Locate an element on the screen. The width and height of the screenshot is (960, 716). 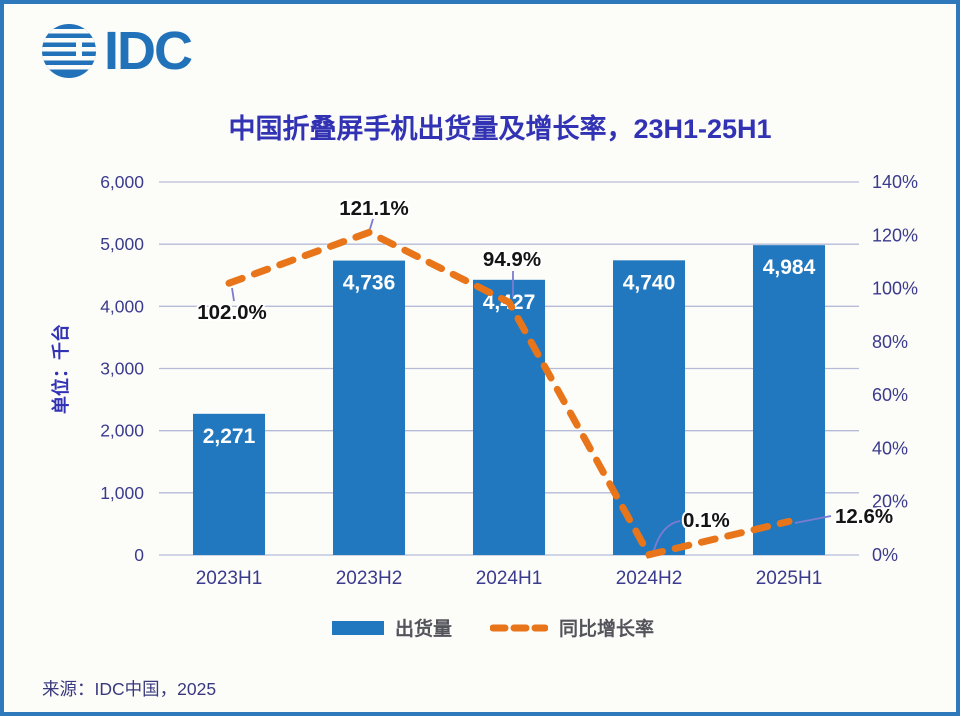
idc-globe-icon is located at coordinates (69, 51).